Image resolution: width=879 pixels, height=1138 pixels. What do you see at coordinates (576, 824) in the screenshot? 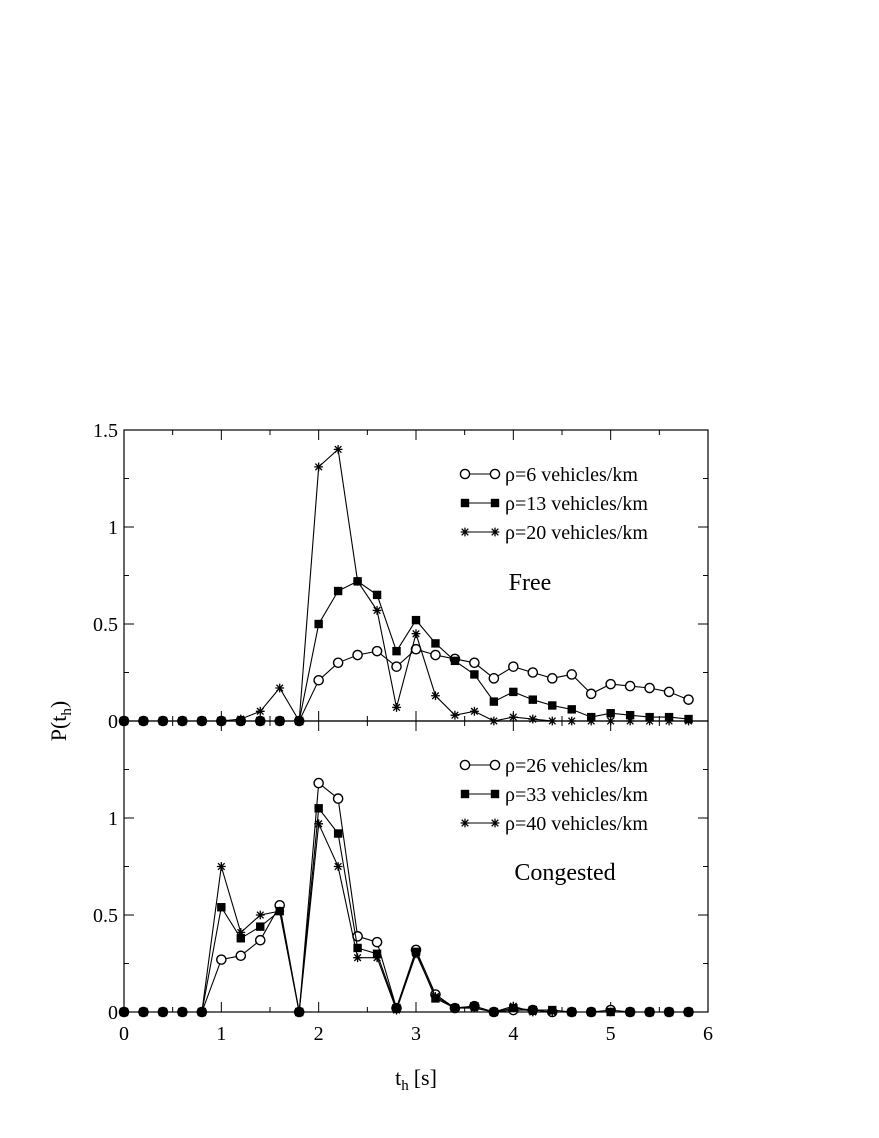
I see `legend-label: ρ=40 vehicles/km` at bounding box center [576, 824].